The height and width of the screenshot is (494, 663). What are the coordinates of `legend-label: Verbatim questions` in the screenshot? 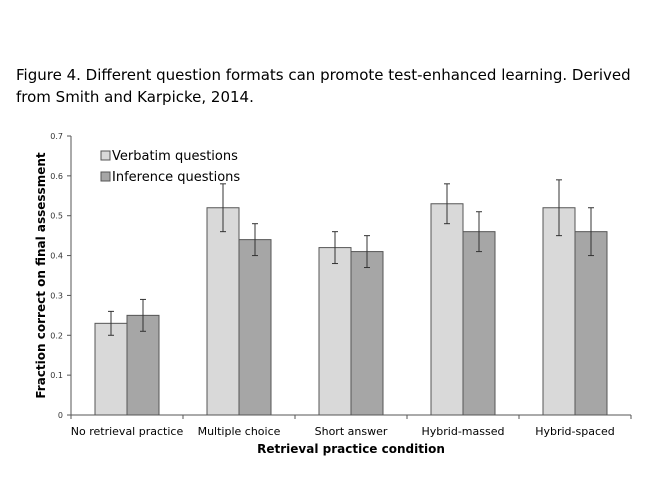 It's located at (175, 156).